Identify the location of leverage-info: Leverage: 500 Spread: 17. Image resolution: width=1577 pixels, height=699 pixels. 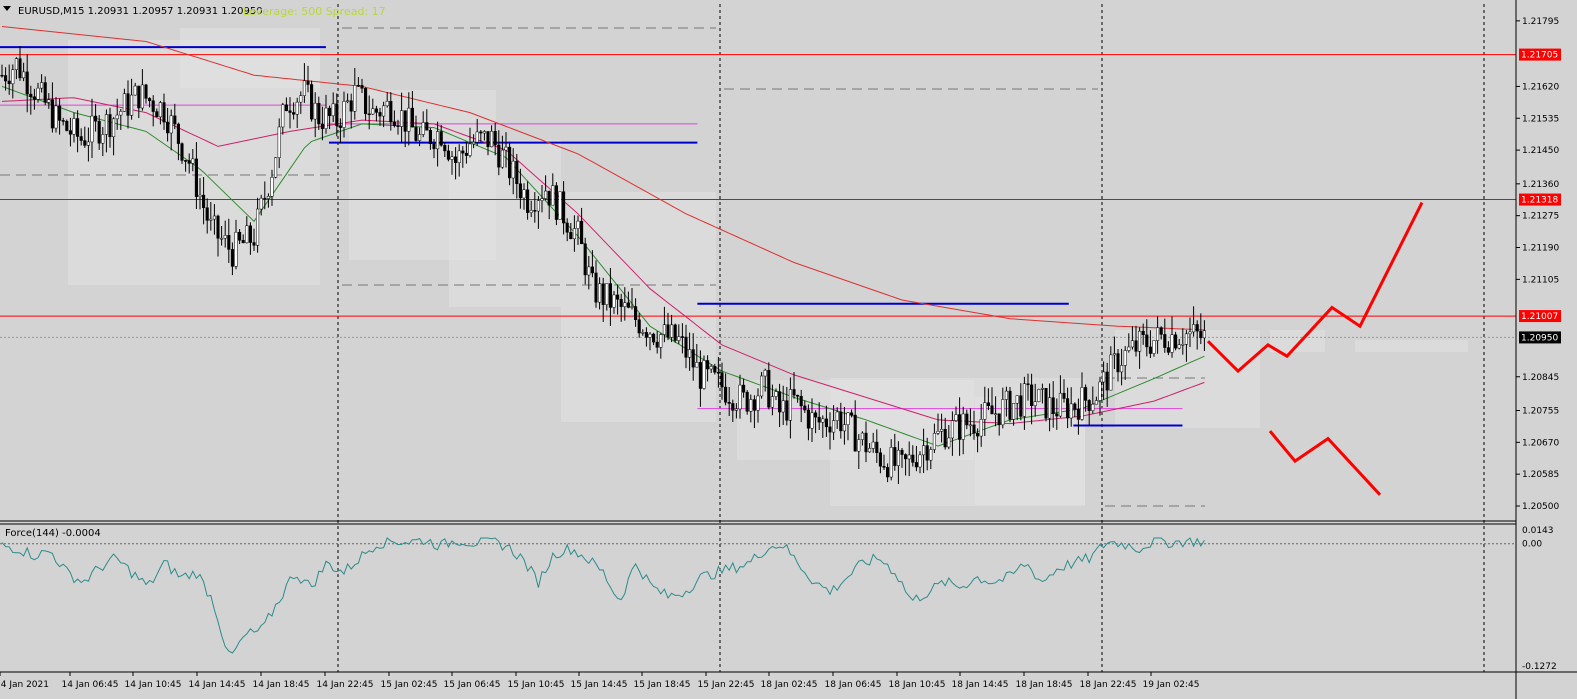
(314, 11).